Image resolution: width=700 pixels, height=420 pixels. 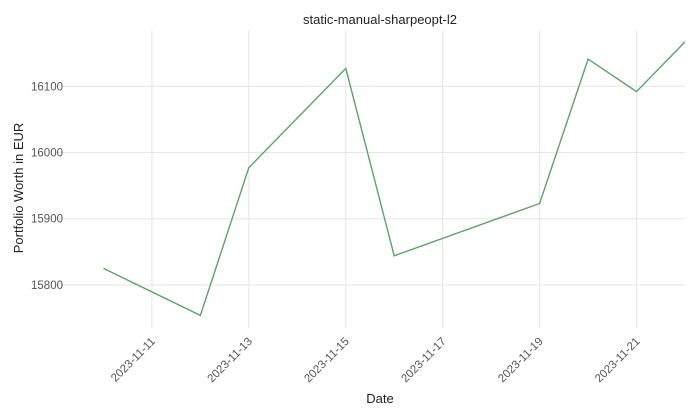 What do you see at coordinates (520, 360) in the screenshot?
I see `x-tick-label: 2023-11-19` at bounding box center [520, 360].